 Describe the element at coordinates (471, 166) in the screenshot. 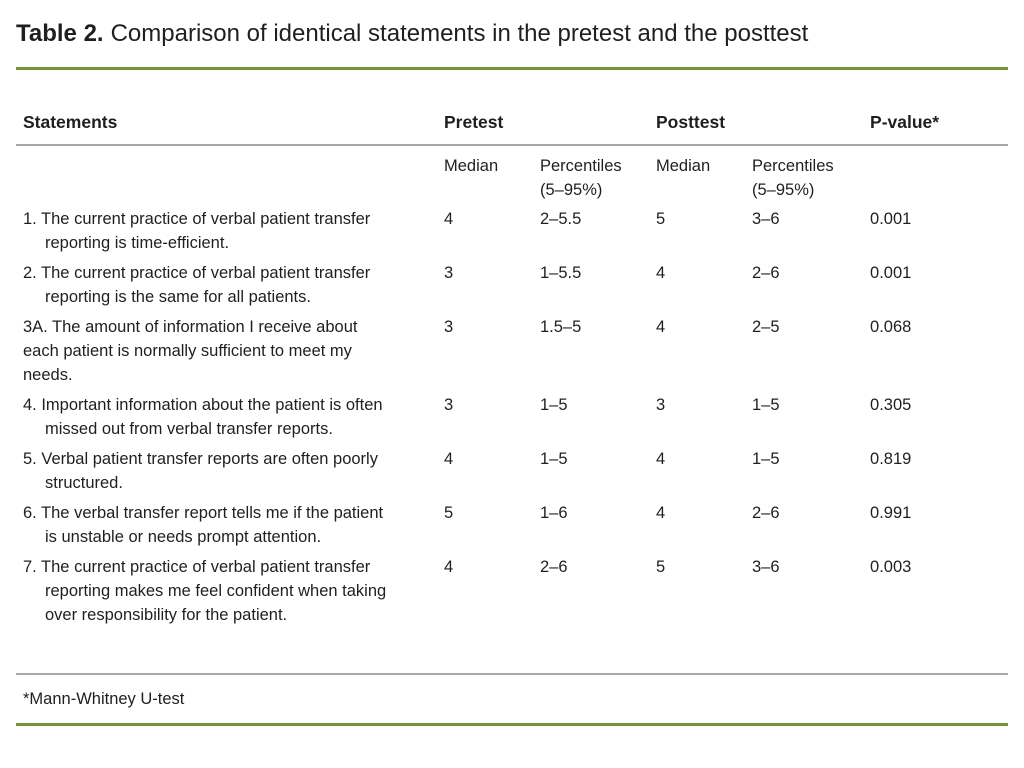

I see `subheader-pretest-median: Median` at that location.